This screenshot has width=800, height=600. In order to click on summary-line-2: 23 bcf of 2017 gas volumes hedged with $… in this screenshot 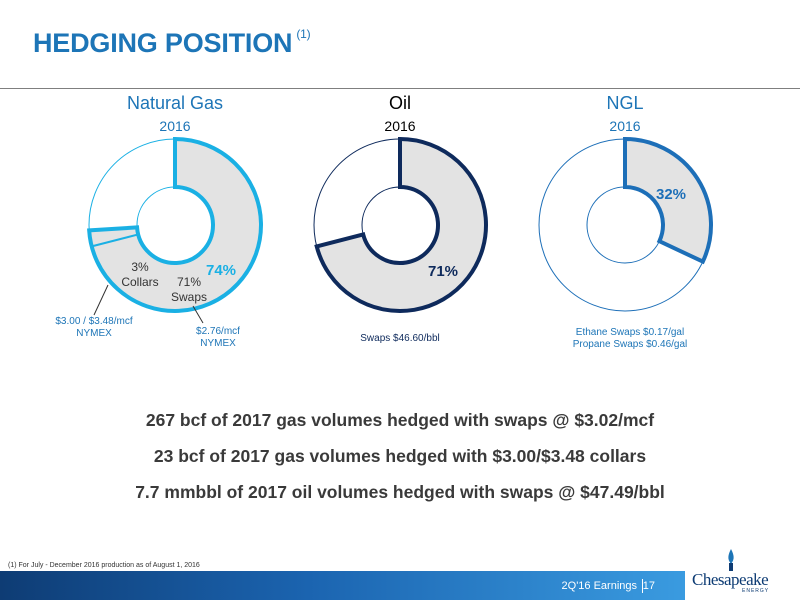, I will do `click(400, 456)`.